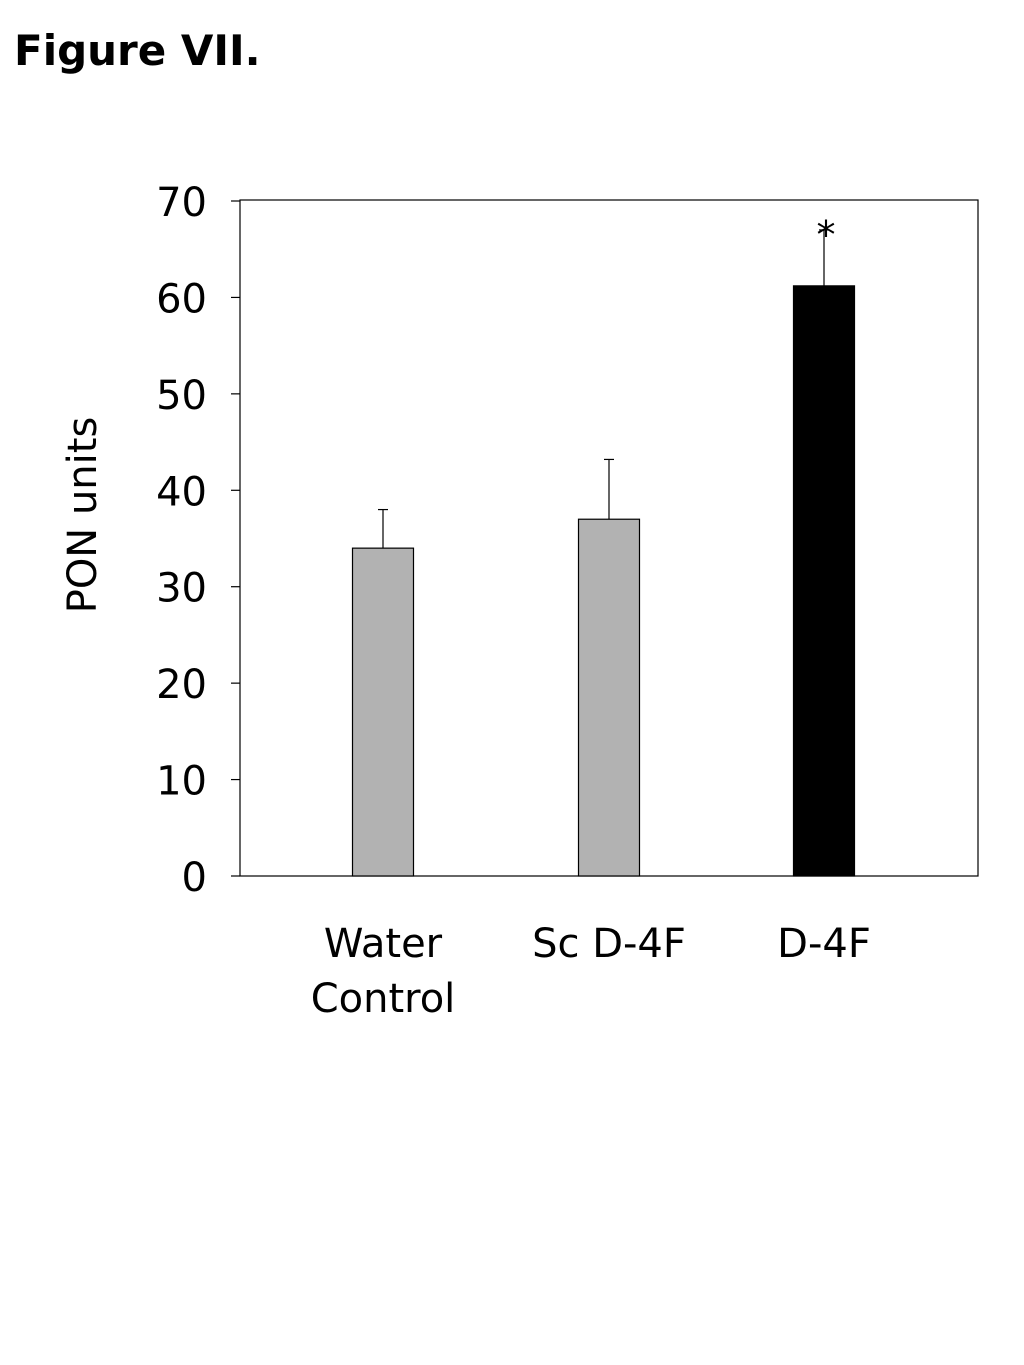 The image size is (1024, 1365). I want to click on y-tick-label: 60, so click(181, 299).